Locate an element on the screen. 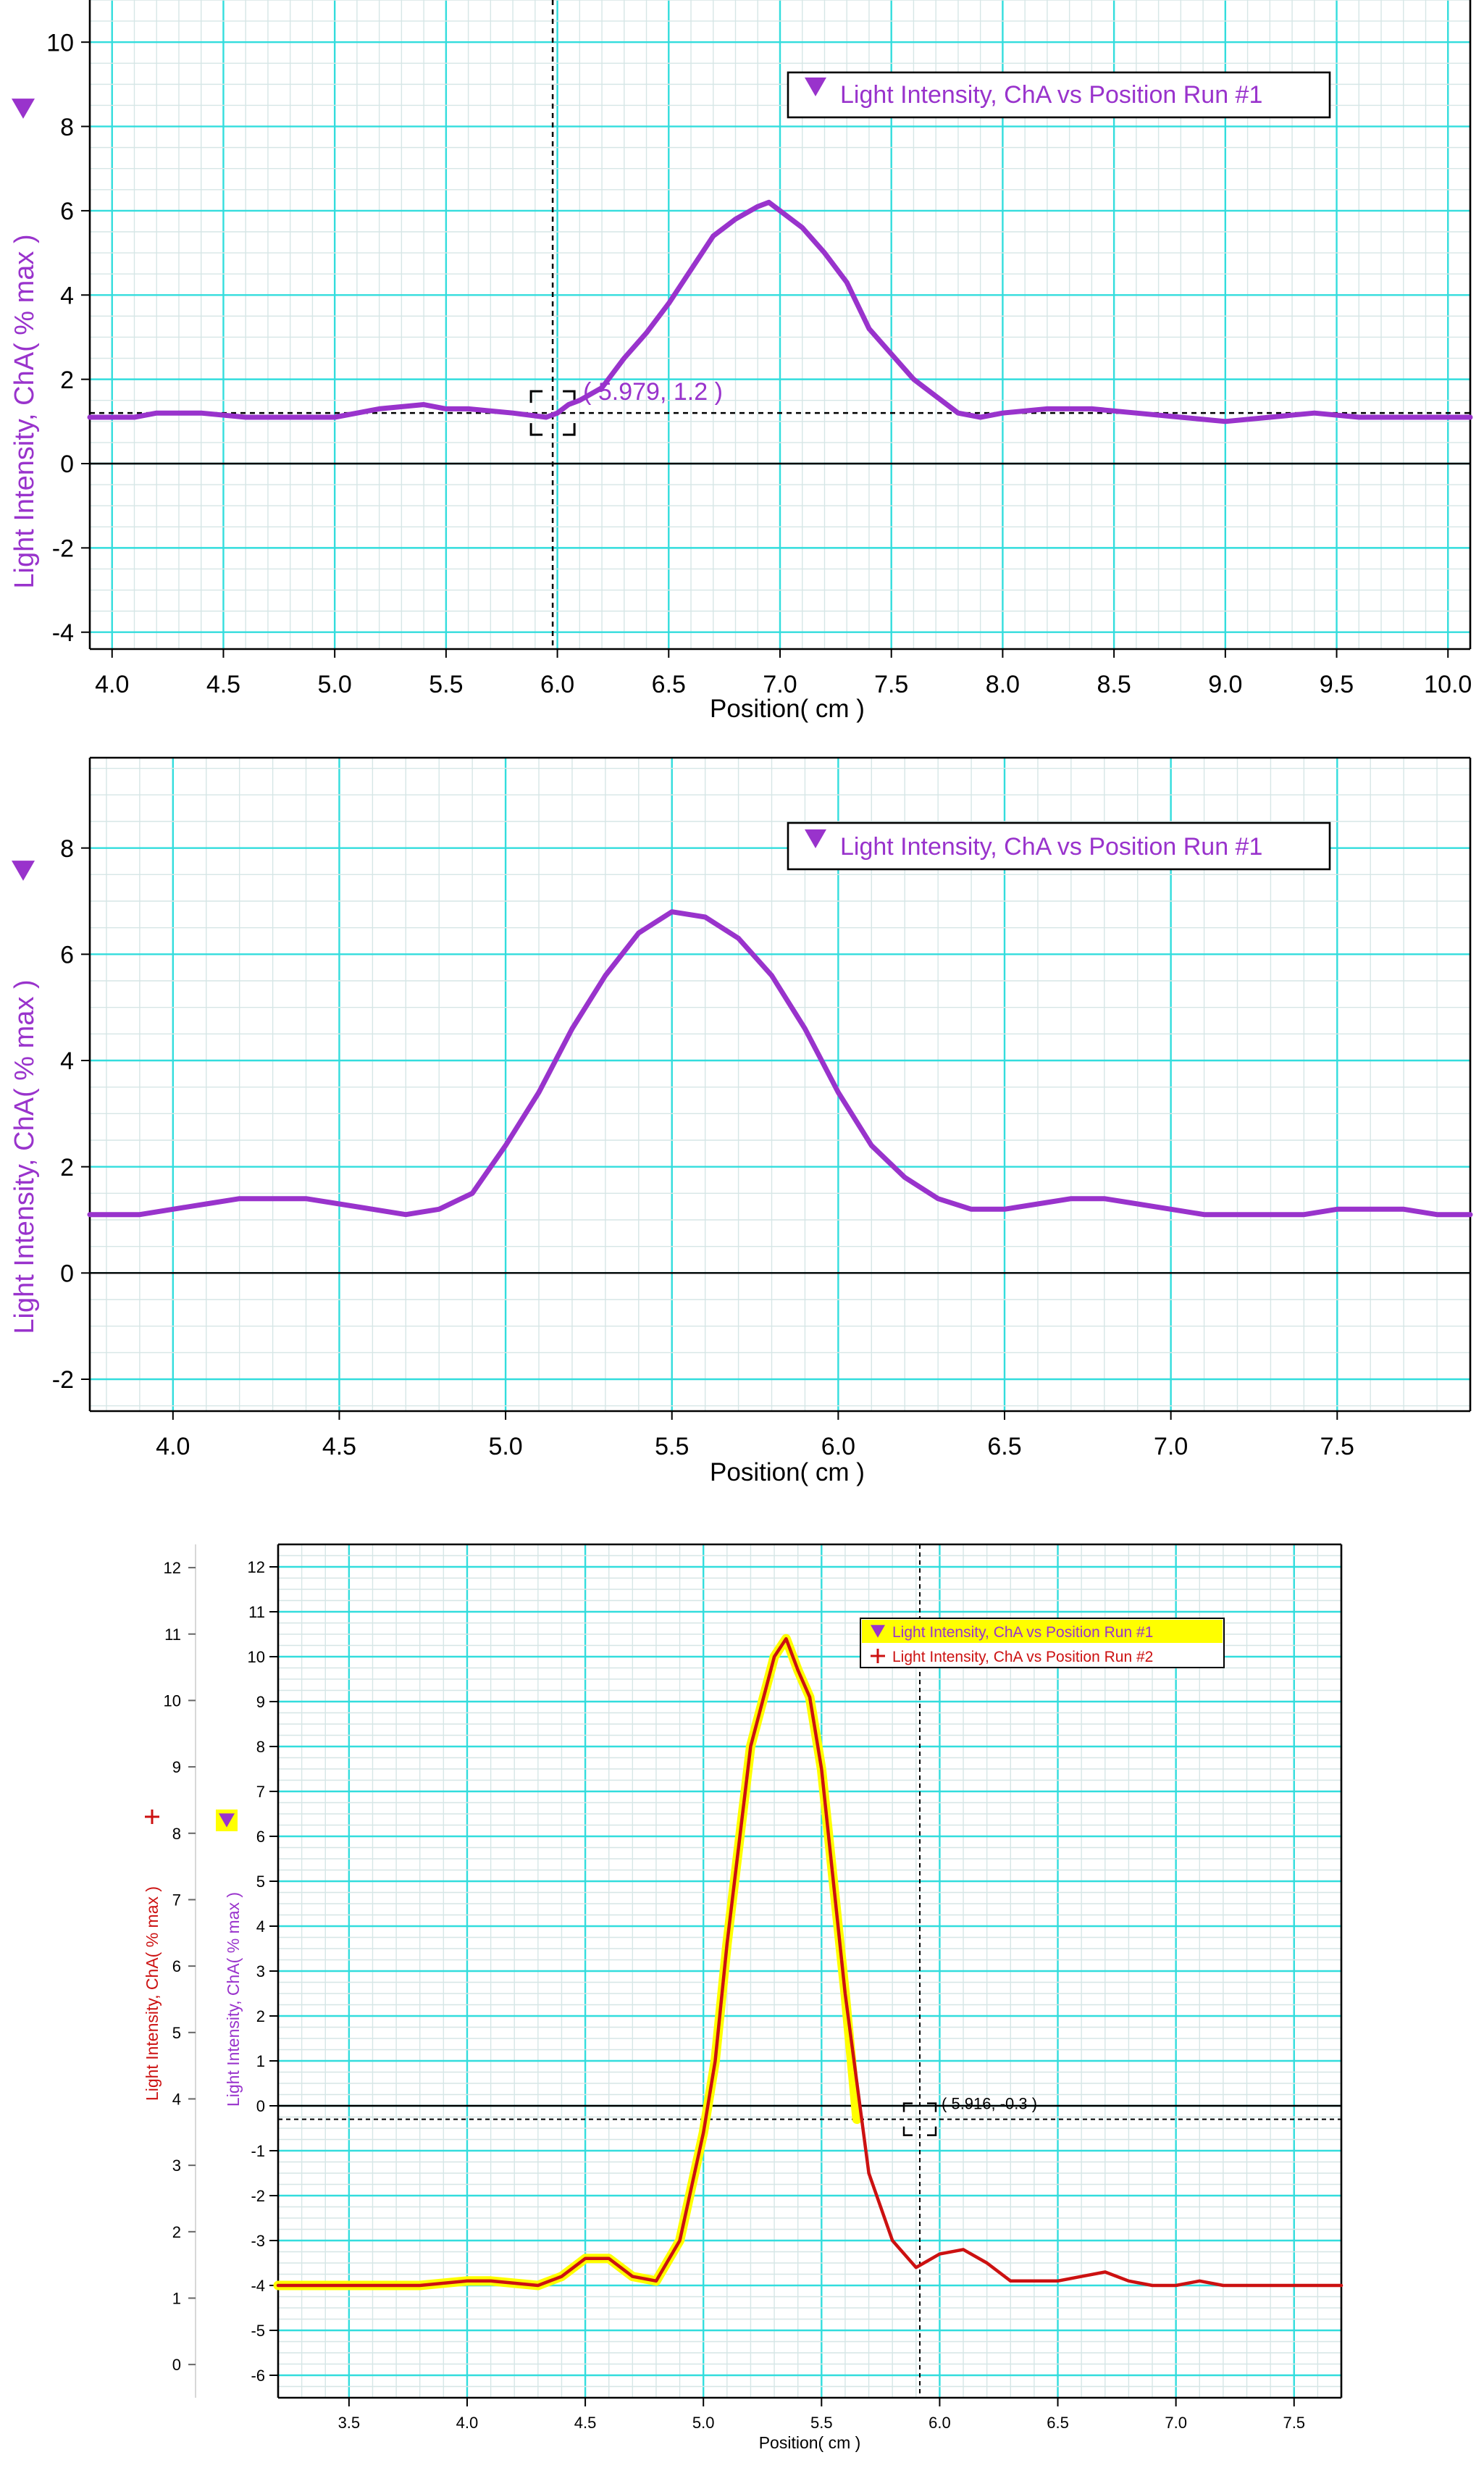 This screenshot has height=2489, width=1484. x-tick-label: 10.0 is located at coordinates (1448, 684).